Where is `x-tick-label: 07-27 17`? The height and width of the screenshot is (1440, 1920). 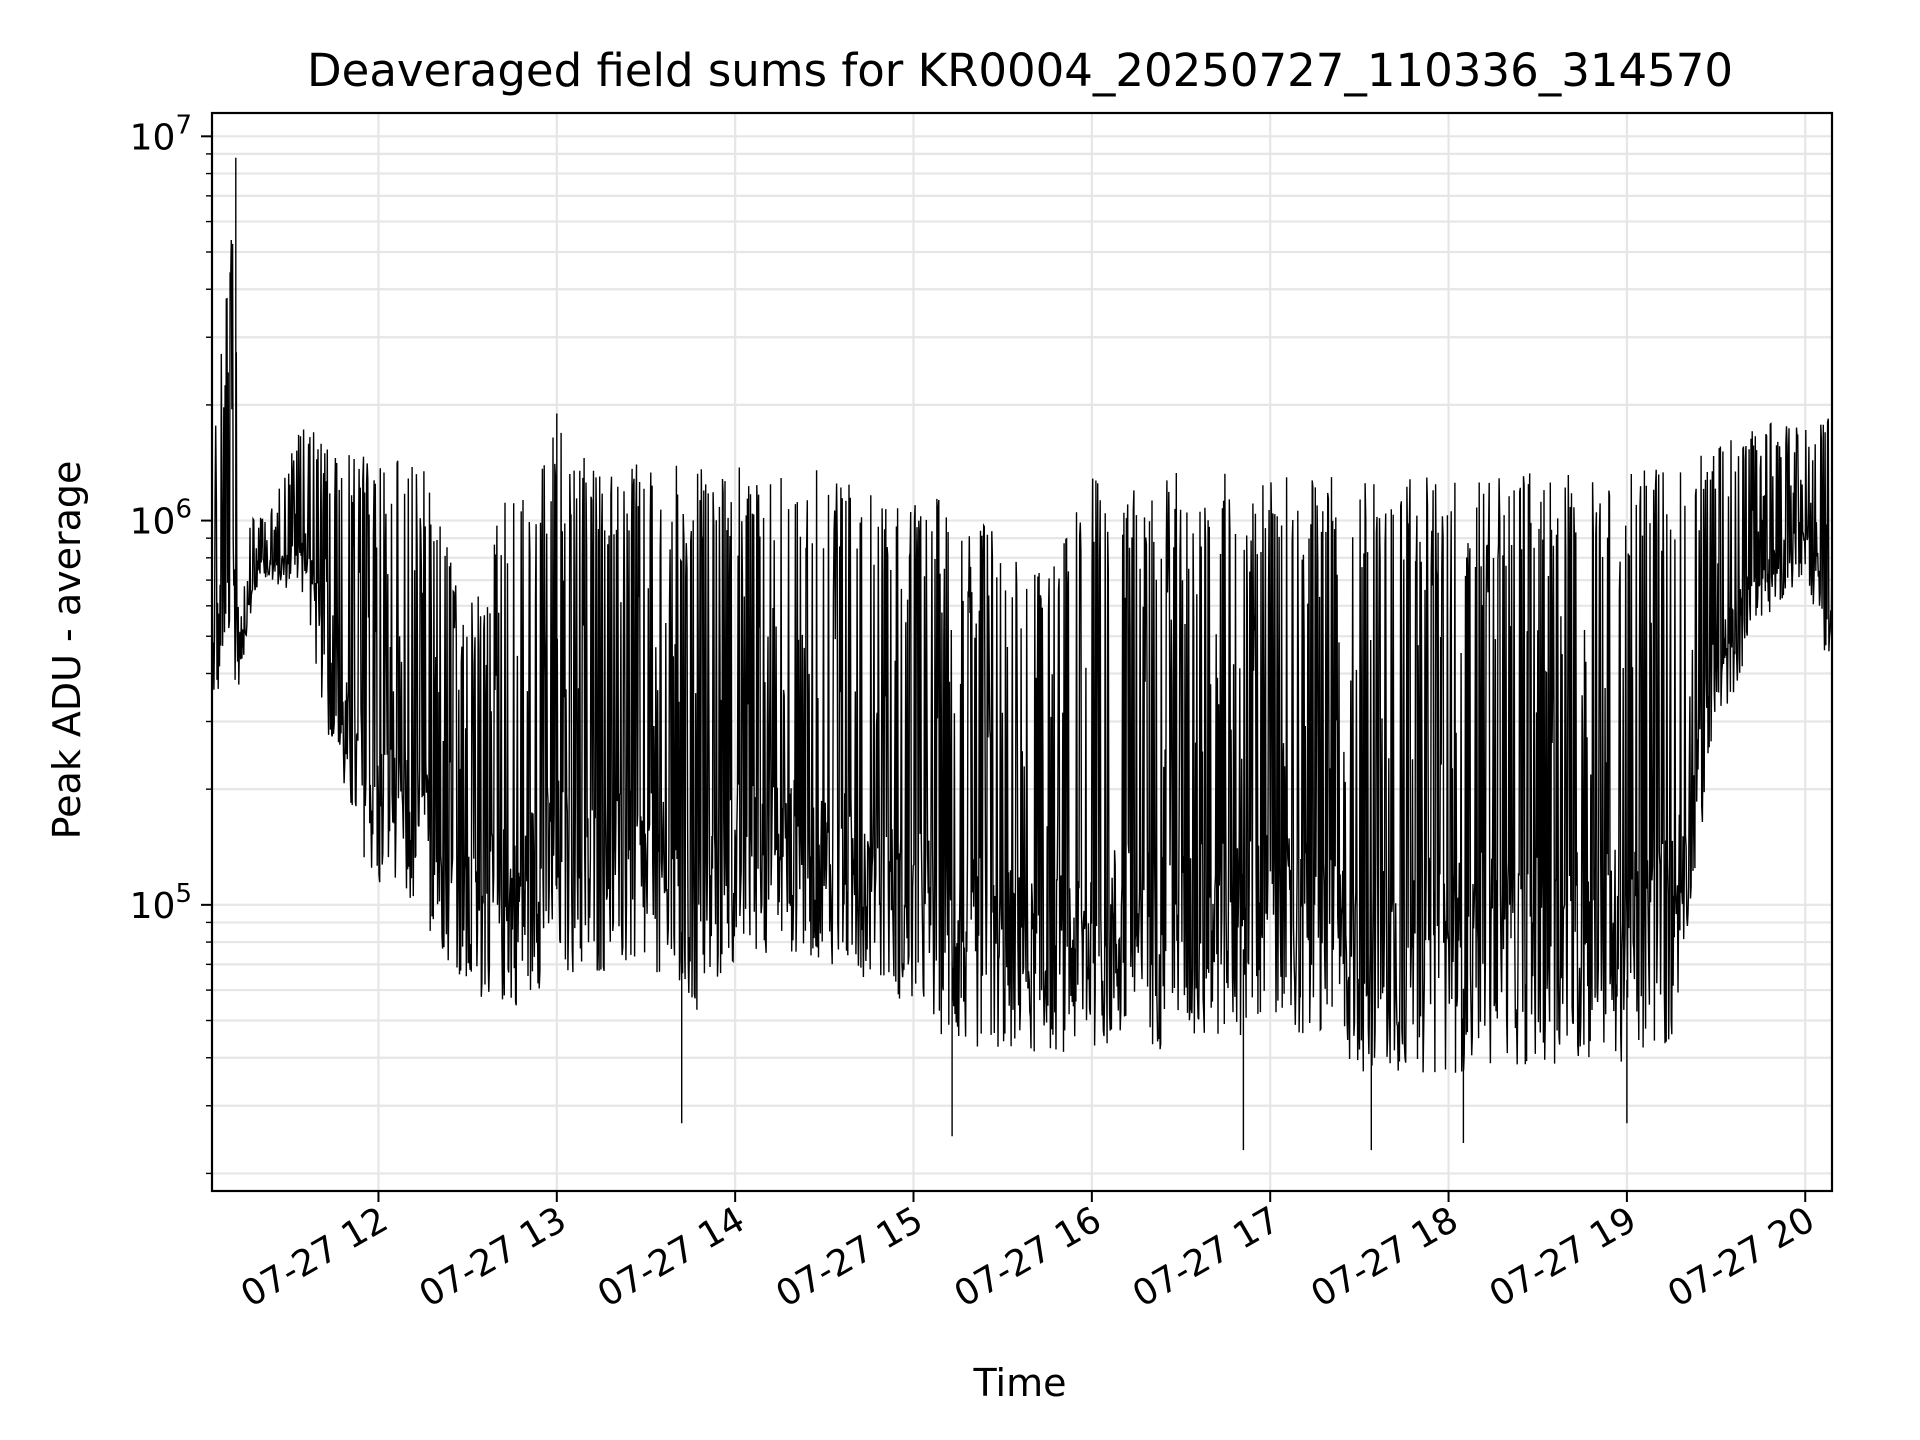
x-tick-label: 07-27 17 is located at coordinates (1206, 1257).